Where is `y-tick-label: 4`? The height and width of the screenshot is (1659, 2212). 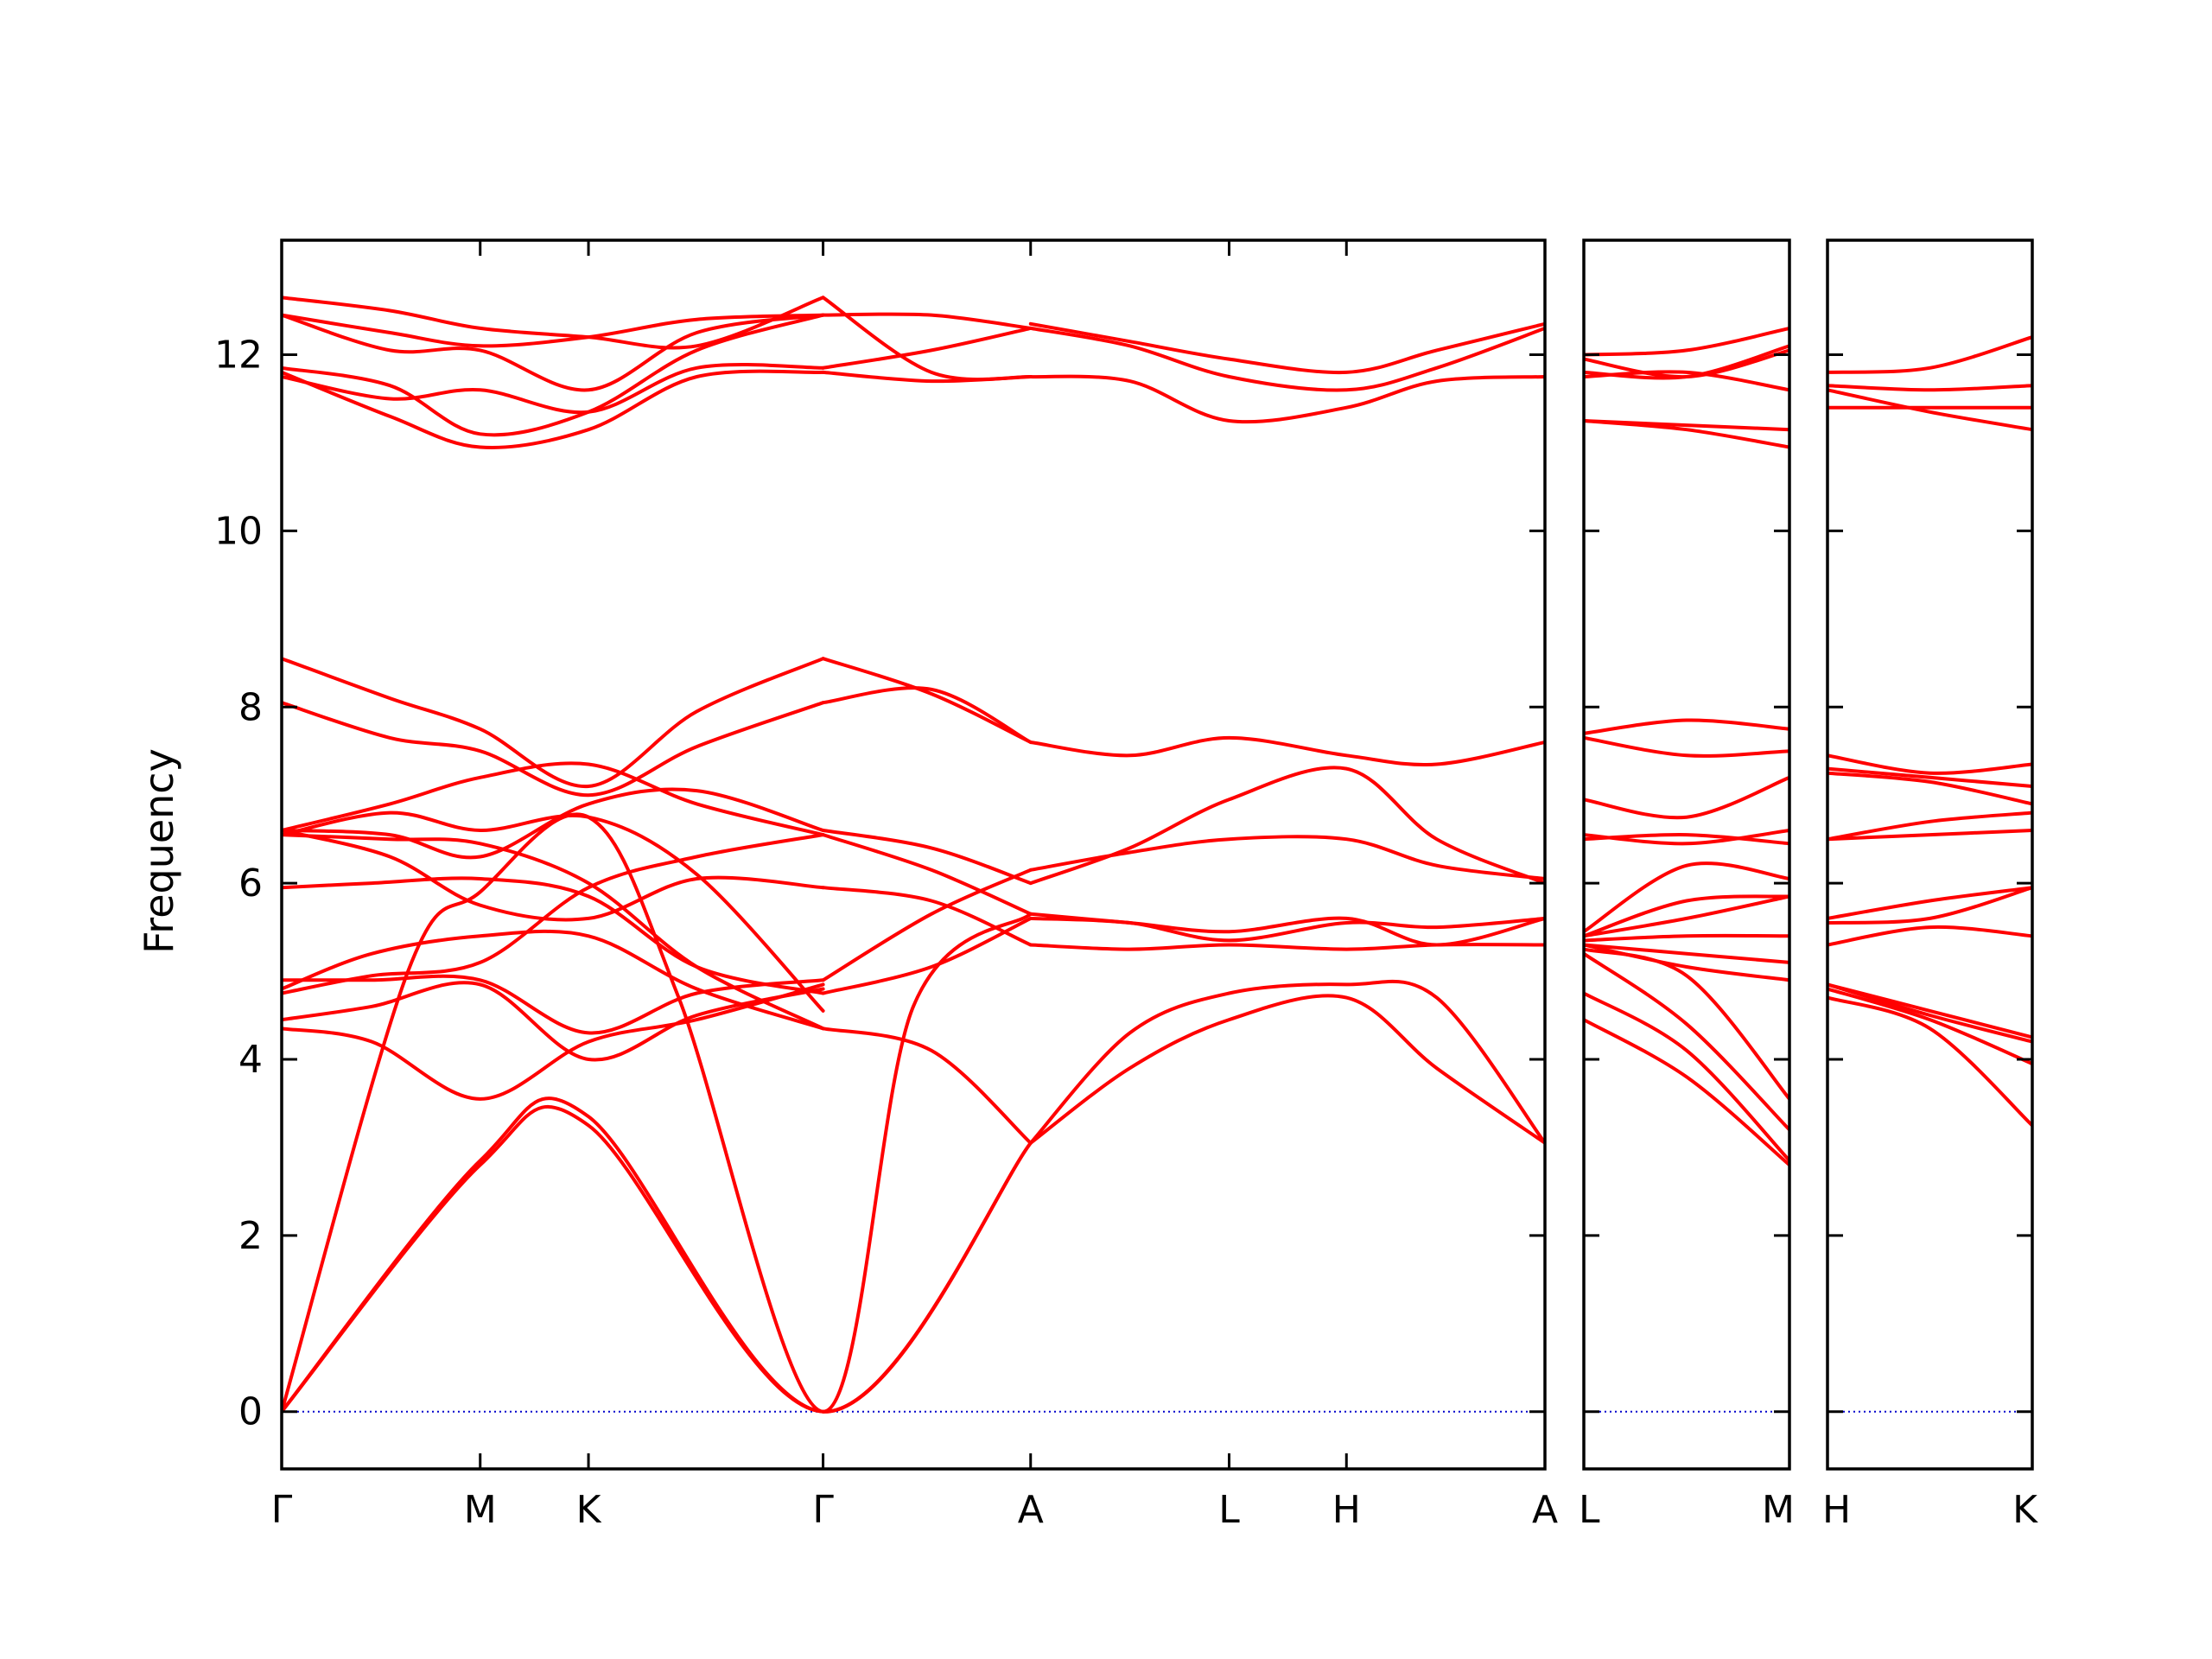
y-tick-label: 4 is located at coordinates (250, 1060).